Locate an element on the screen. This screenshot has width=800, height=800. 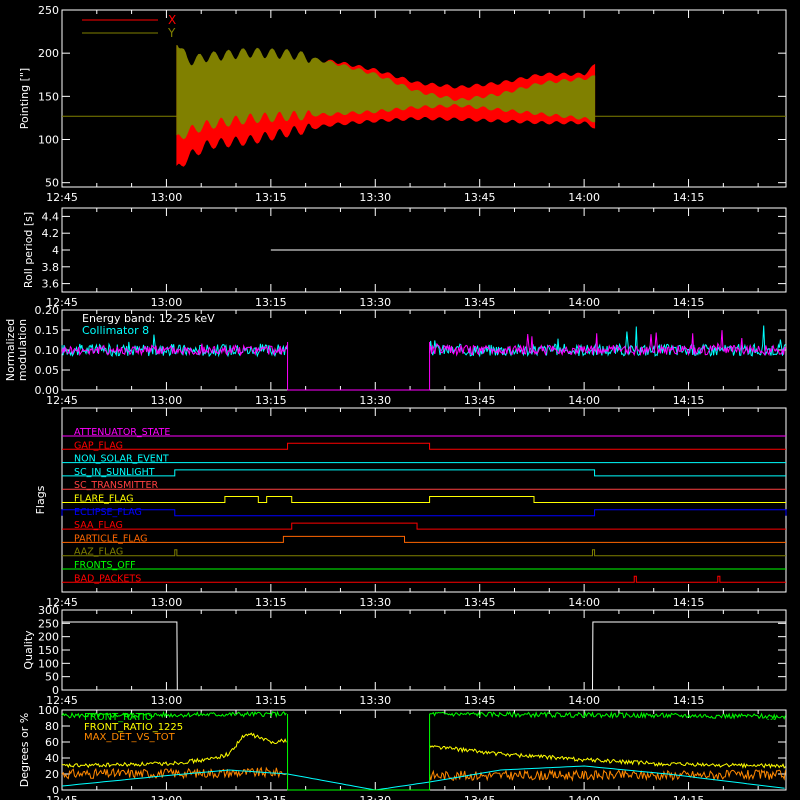
pointing-band-y is located at coordinates (386, 92).